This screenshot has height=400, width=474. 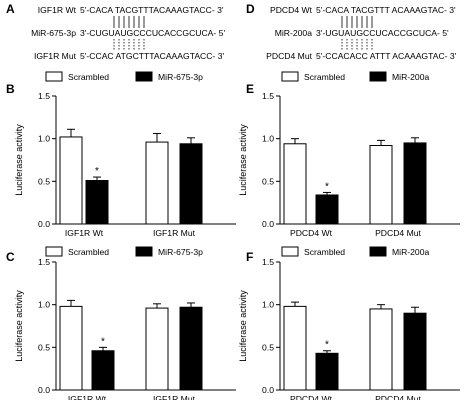 What do you see at coordinates (386, 10) in the screenshot?
I see `seq-wt: 5'-CACA TACGTTT ACAAAGTAC- 3'` at bounding box center [386, 10].